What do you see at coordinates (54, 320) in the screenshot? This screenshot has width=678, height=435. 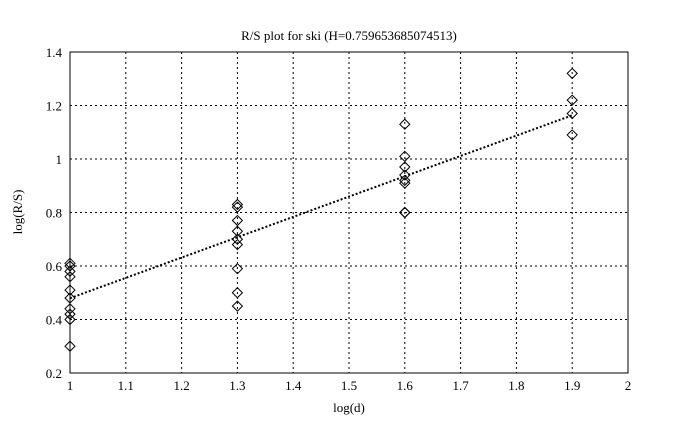 I see `y-tick-label: 0.4` at bounding box center [54, 320].